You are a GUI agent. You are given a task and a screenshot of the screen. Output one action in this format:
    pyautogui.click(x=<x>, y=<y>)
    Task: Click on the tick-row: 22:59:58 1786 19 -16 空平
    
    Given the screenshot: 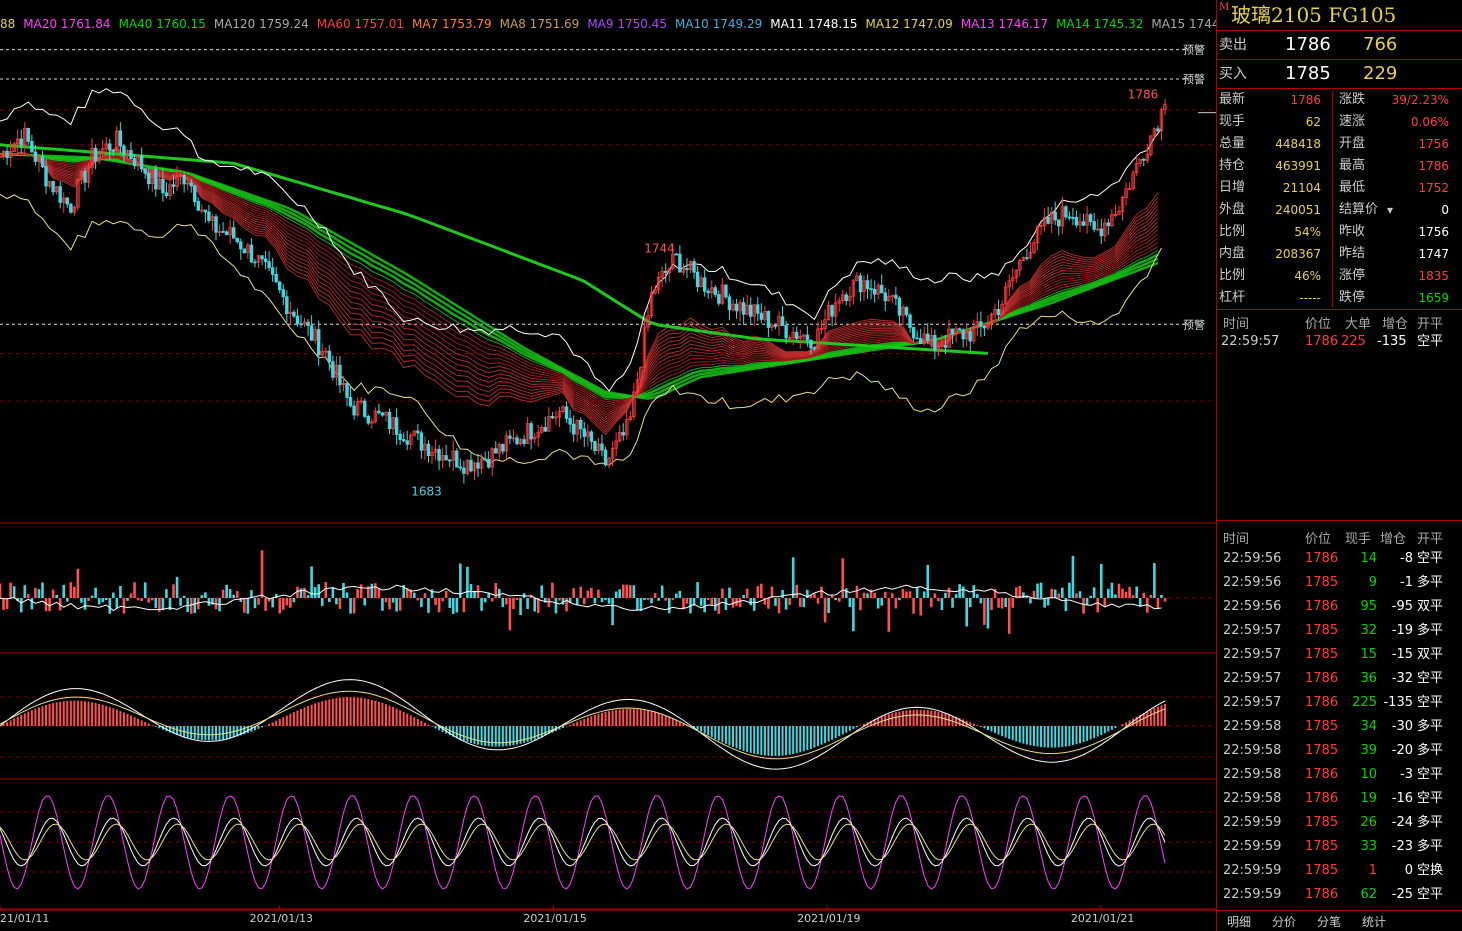 What is the action you would take?
    pyautogui.click(x=1339, y=799)
    